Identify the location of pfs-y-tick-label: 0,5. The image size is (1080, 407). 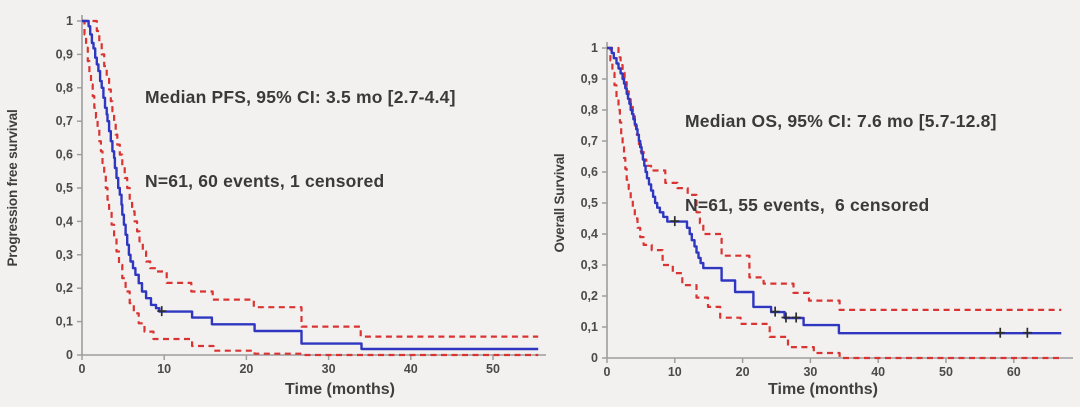
(64, 188).